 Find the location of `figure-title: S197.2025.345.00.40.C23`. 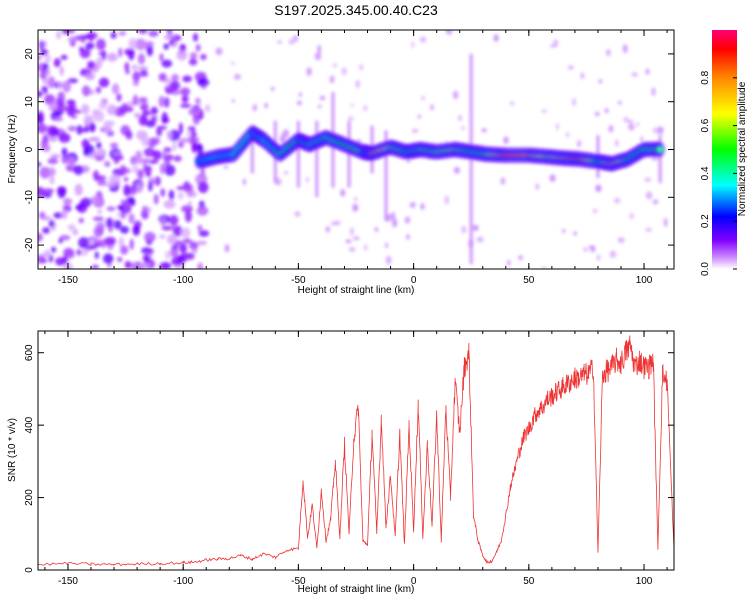

figure-title: S197.2025.345.00.40.C23 is located at coordinates (356, 10).